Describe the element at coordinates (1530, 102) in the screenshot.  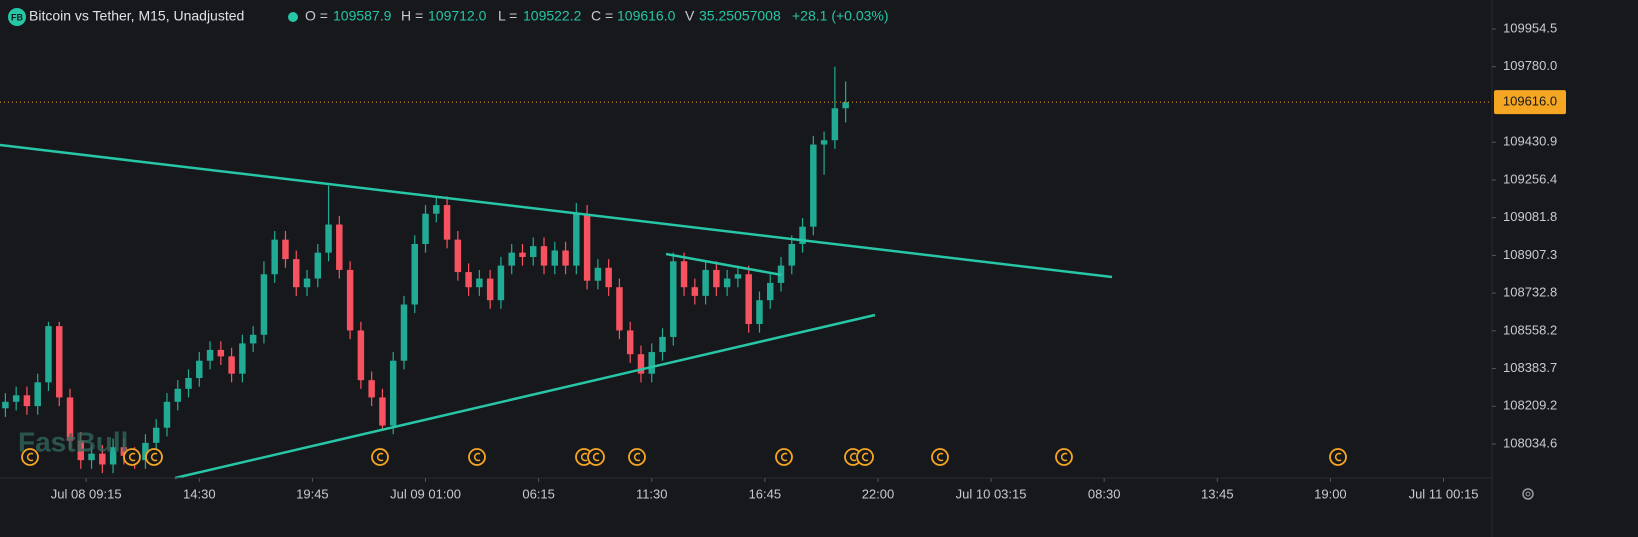
I see `last-price-tag` at that location.